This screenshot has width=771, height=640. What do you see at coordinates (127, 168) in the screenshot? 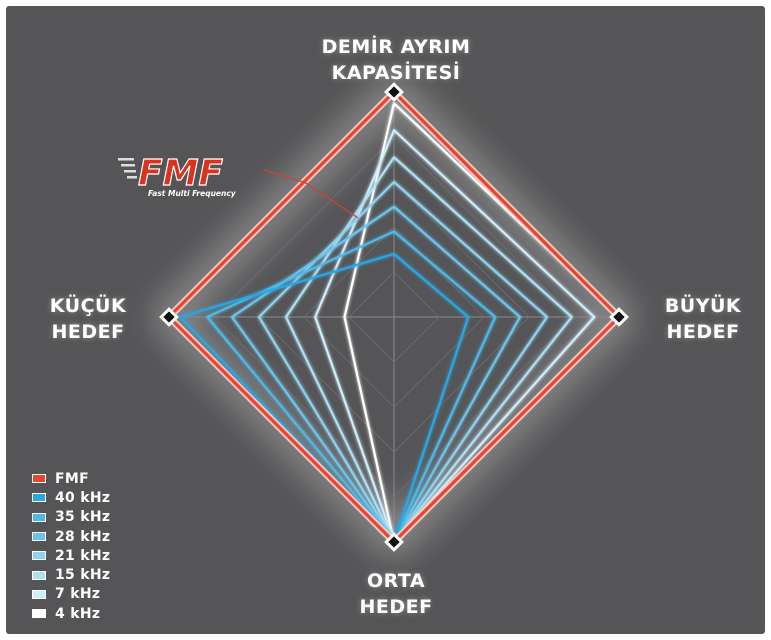
I see `logo-speed-lines` at bounding box center [127, 168].